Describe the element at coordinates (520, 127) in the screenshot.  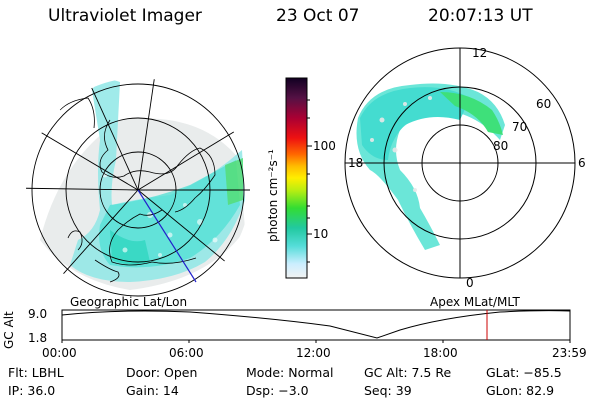
I see `mlat-label-70: 70` at that location.